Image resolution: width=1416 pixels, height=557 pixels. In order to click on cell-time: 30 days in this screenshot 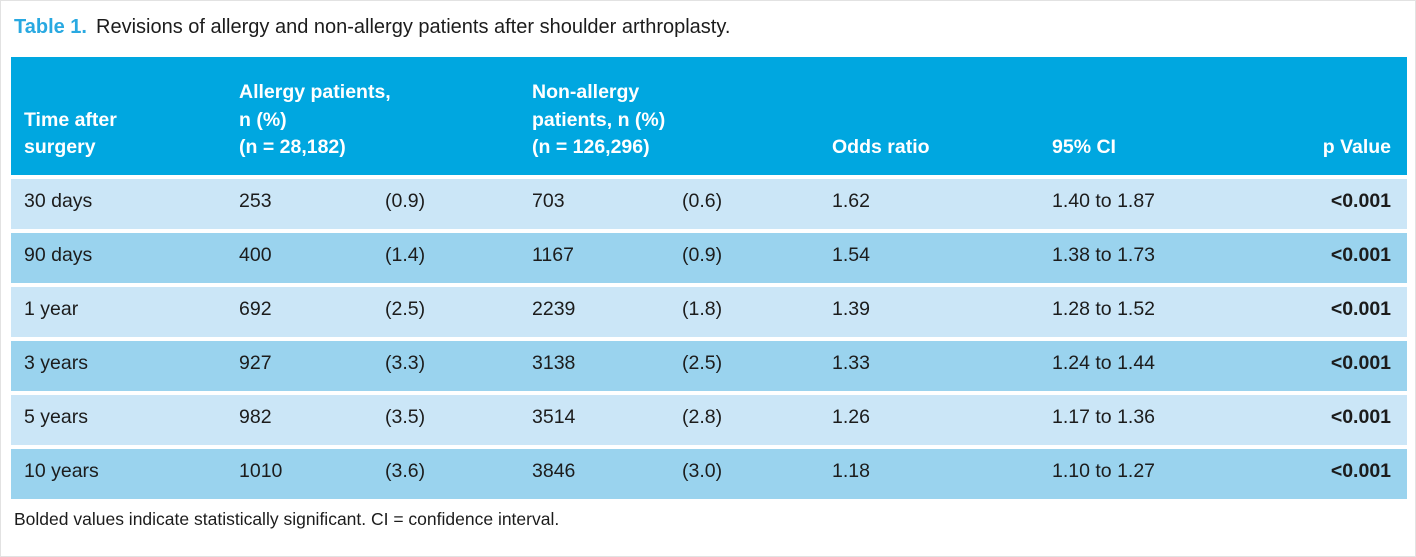, I will do `click(125, 204)`.